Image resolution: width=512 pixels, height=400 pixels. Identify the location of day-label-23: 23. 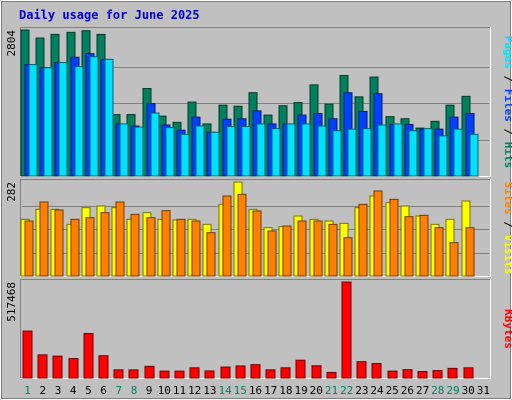
(361, 390).